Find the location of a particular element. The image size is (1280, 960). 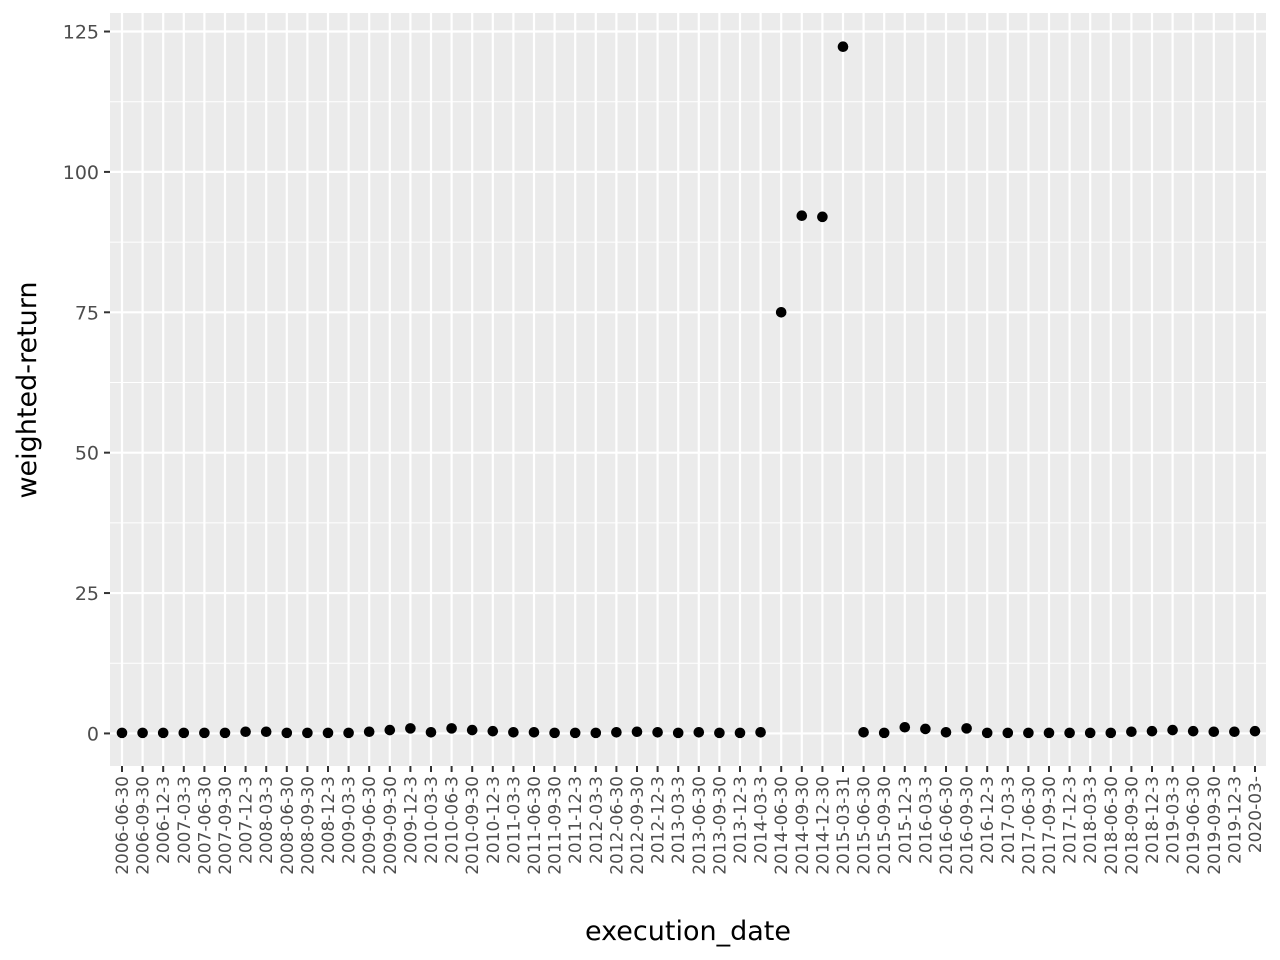

x-tick-label: 2009-12-3 is located at coordinates (411, 820).